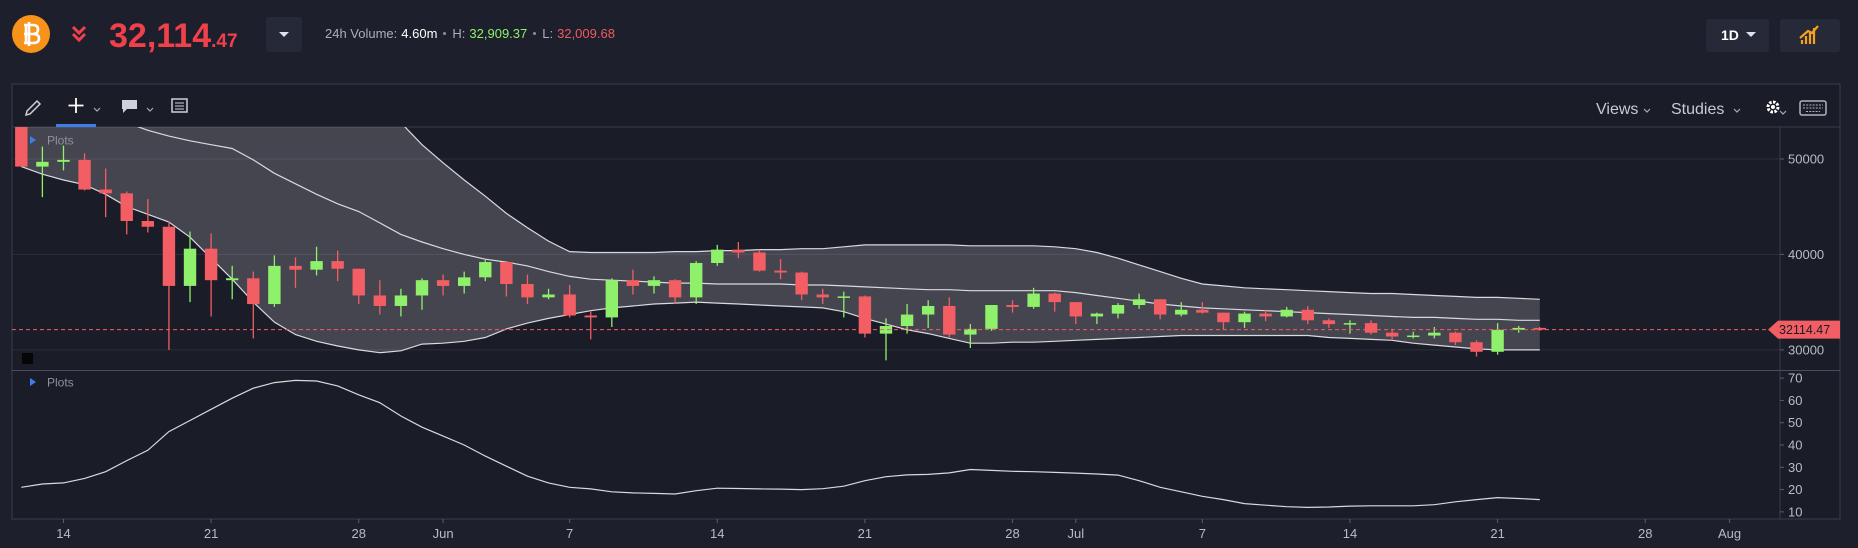  Describe the element at coordinates (1751, 34) in the screenshot. I see `interval-arrow` at that location.